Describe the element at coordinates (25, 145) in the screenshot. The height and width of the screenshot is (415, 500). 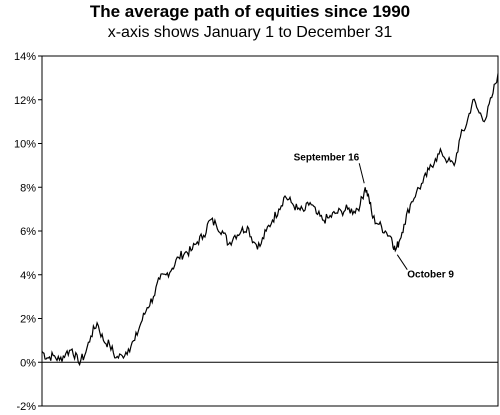
I see `y-tick-label: 10%` at that location.